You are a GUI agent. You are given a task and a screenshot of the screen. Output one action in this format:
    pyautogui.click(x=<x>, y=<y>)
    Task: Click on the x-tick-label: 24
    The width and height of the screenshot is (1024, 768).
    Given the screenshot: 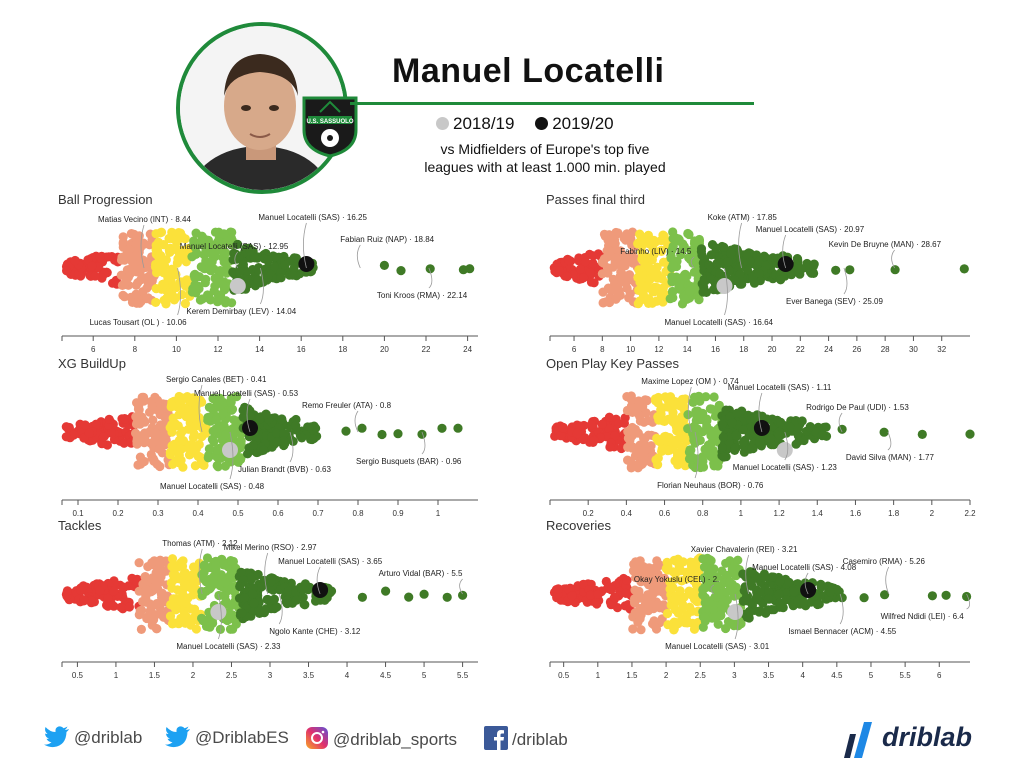 What is the action you would take?
    pyautogui.click(x=467, y=348)
    